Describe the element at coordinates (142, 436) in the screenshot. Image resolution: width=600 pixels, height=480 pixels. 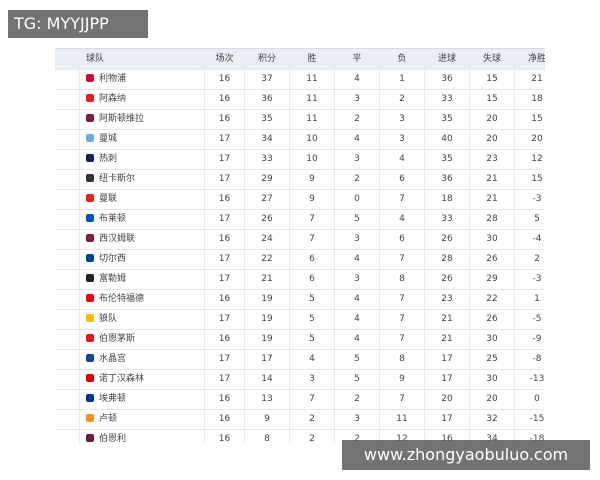
I see `team-name: 伯恩利` at that location.